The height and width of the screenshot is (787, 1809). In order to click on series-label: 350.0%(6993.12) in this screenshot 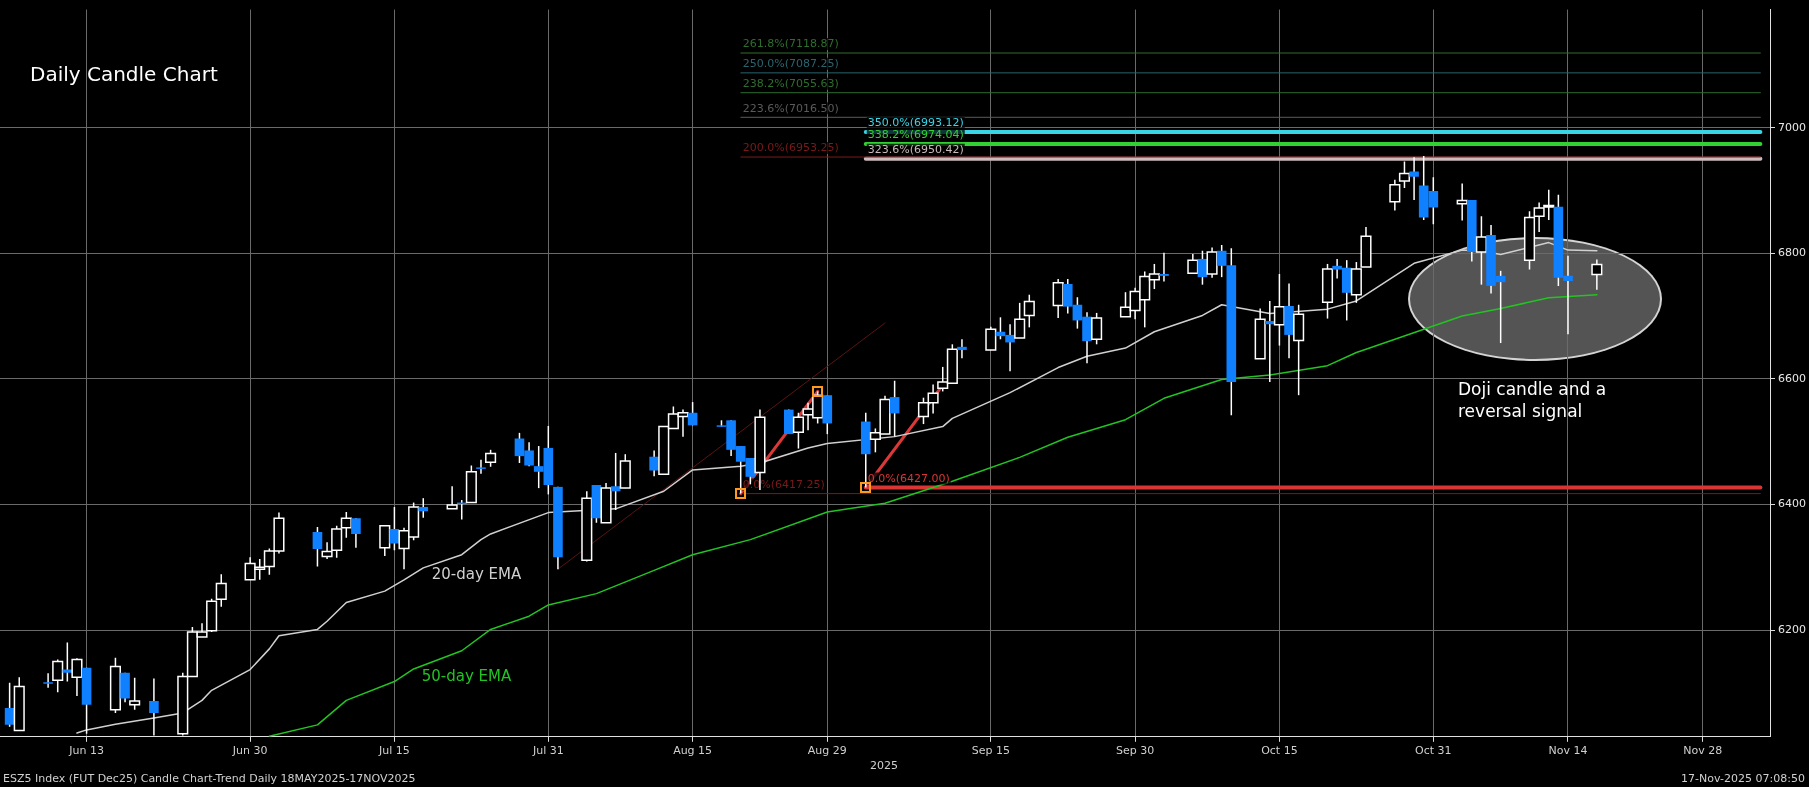, I will do `click(915, 123)`.